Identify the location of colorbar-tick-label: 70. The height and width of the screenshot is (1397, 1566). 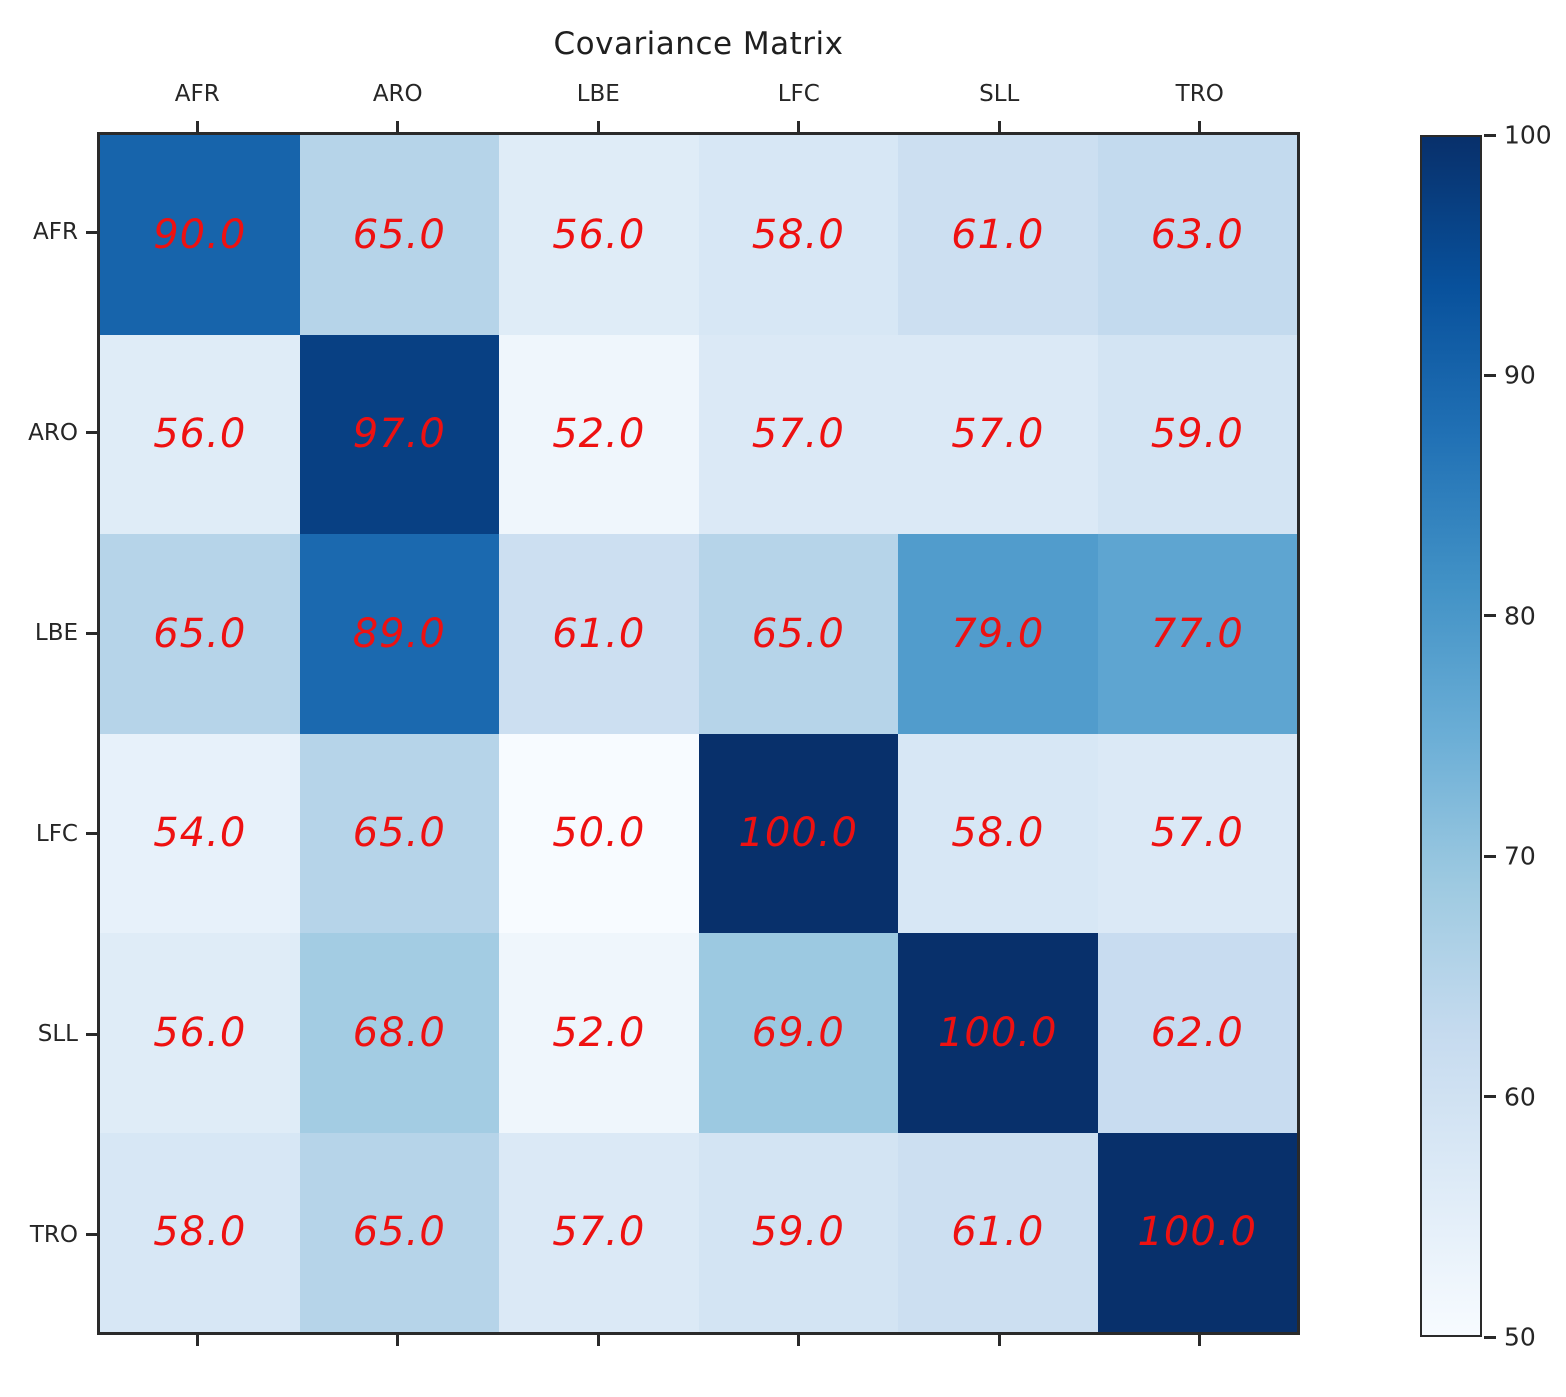
(1520, 856).